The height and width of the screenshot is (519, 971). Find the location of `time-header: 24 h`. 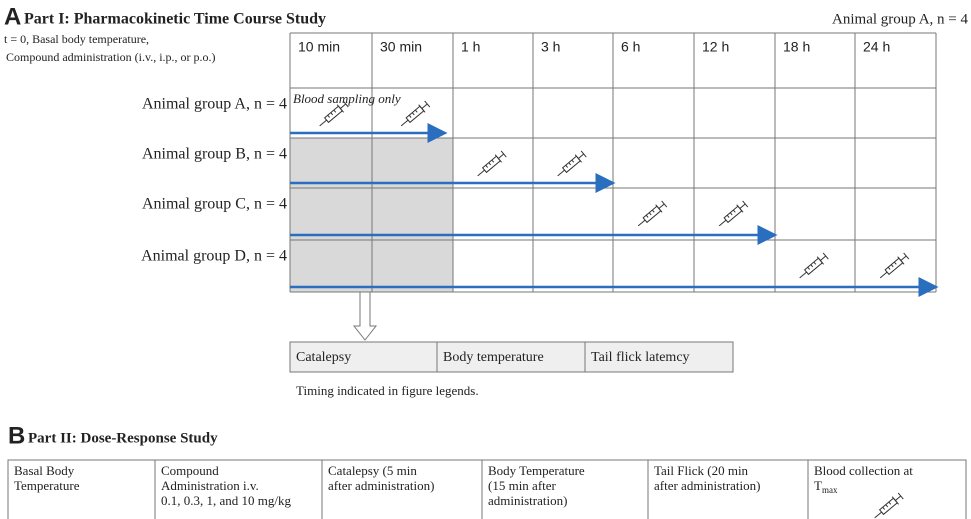

time-header: 24 h is located at coordinates (876, 47).